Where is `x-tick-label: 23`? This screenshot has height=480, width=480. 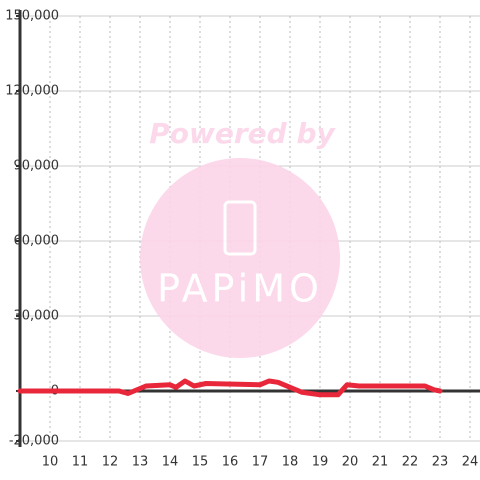 x-tick-label: 23 is located at coordinates (440, 462).